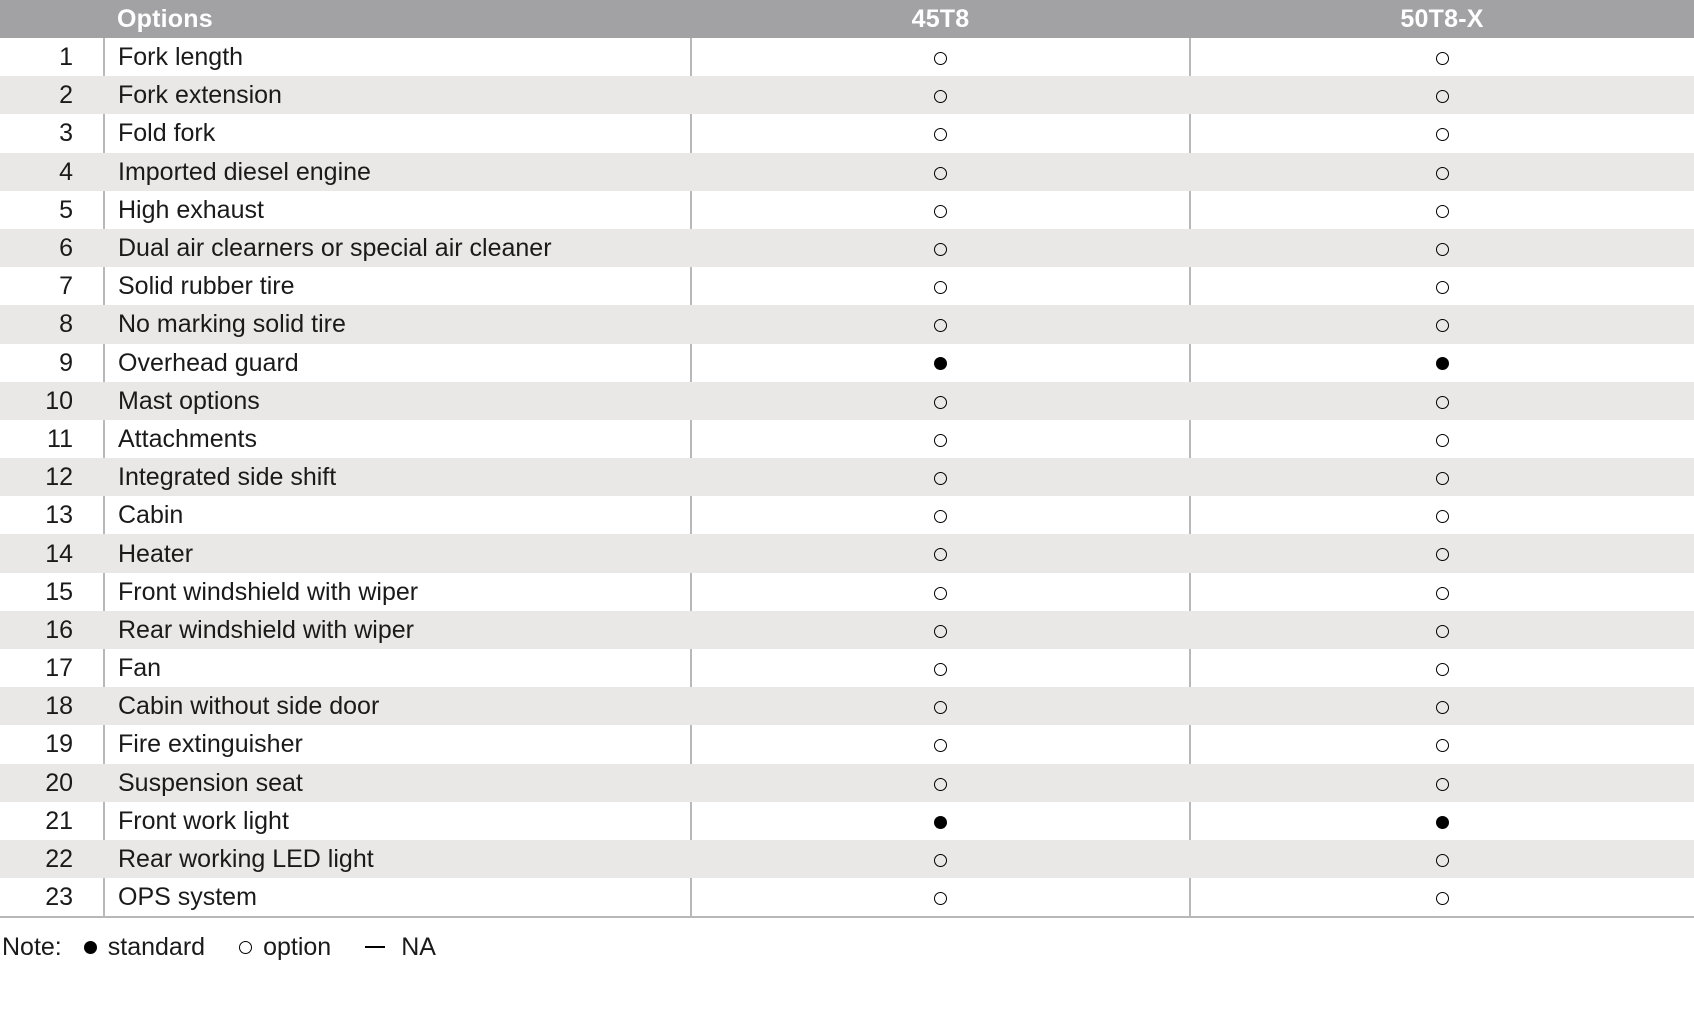 The width and height of the screenshot is (1694, 1028). Describe the element at coordinates (297, 946) in the screenshot. I see `legend-item-option-label: option` at that location.